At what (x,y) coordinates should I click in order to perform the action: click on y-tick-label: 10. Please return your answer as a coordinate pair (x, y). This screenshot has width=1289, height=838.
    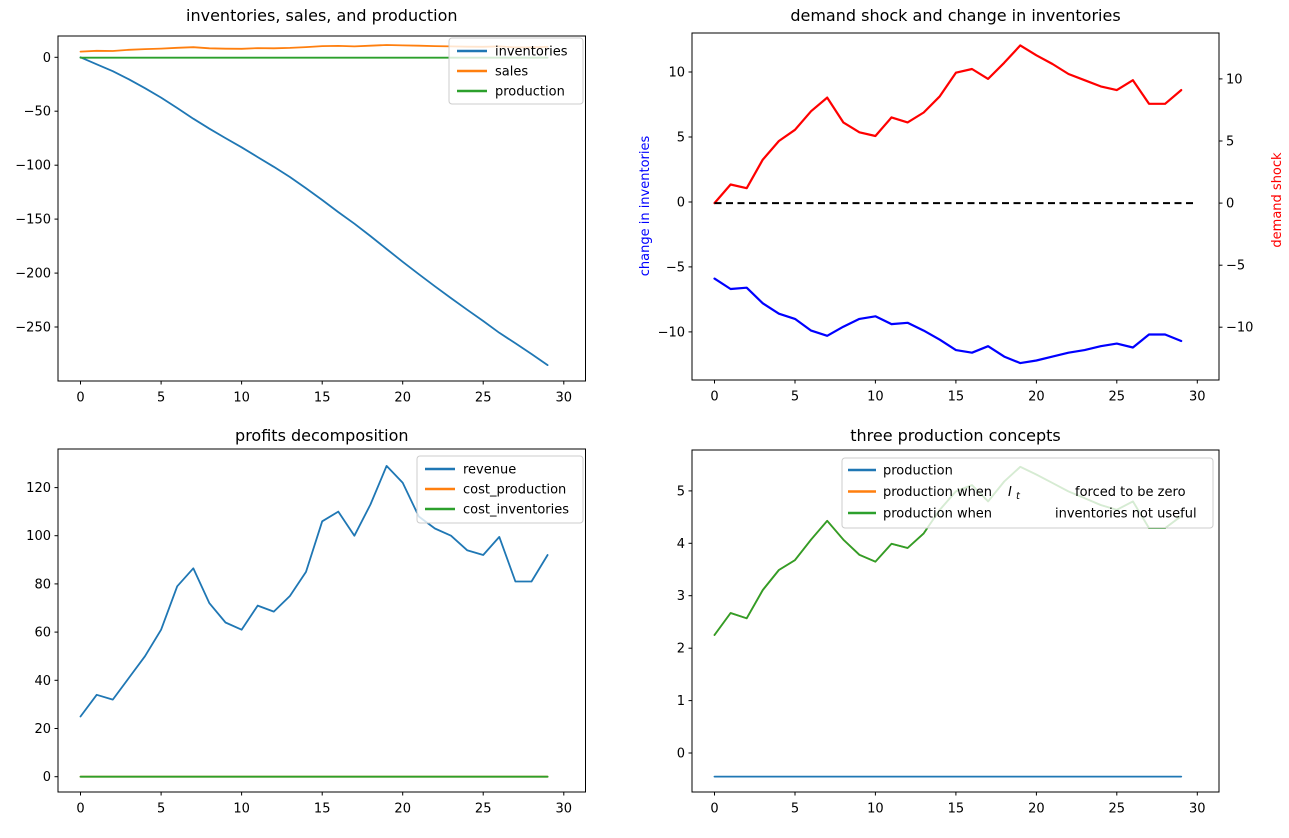
    Looking at the image, I should click on (676, 73).